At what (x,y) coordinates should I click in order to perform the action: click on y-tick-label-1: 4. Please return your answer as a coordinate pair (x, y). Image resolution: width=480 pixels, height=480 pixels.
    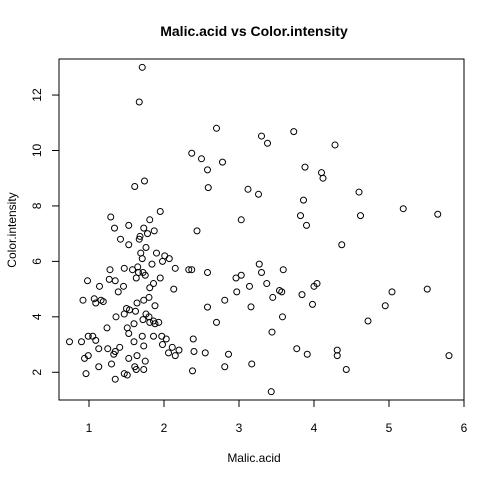
    Looking at the image, I should click on (37, 316).